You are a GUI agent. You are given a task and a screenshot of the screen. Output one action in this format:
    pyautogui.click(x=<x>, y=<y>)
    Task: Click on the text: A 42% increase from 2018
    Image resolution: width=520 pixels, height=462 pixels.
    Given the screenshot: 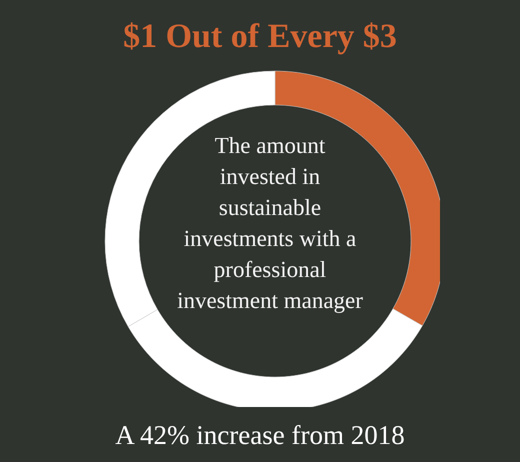 What is the action you would take?
    pyautogui.click(x=260, y=435)
    